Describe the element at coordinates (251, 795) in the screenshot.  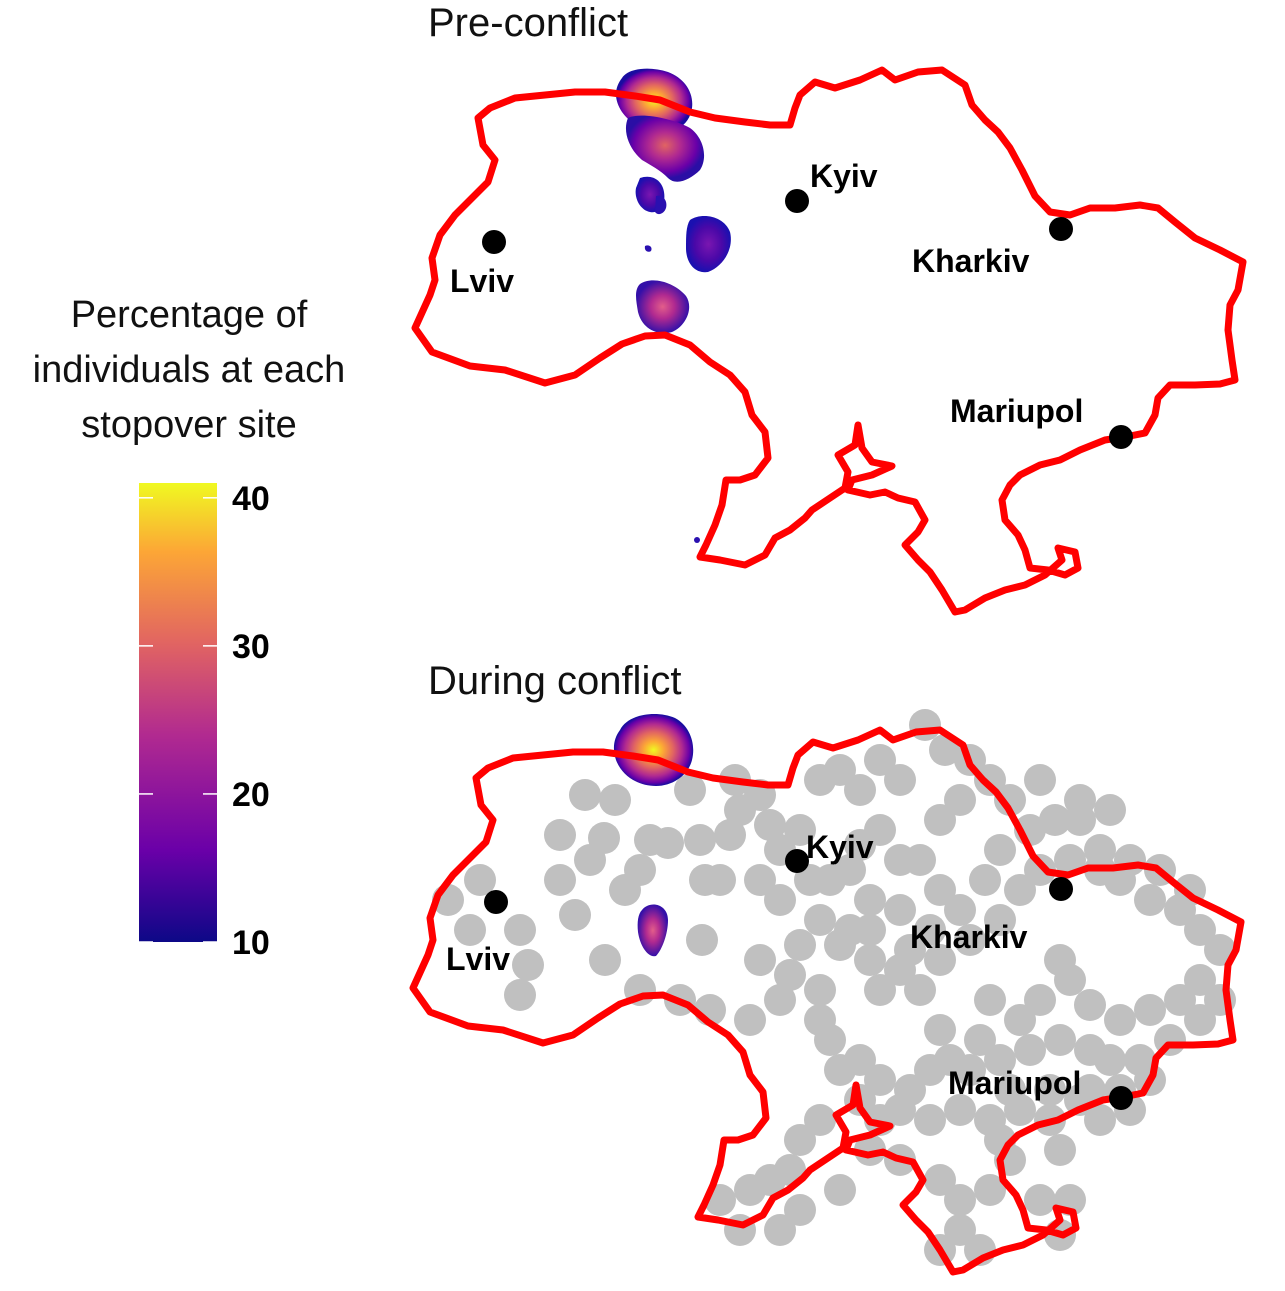
I see `legend-tick-label: 20` at that location.